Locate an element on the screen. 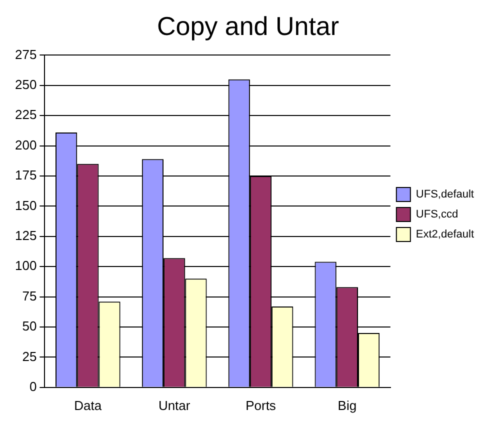  y-tick-label: 125 is located at coordinates (25, 235).